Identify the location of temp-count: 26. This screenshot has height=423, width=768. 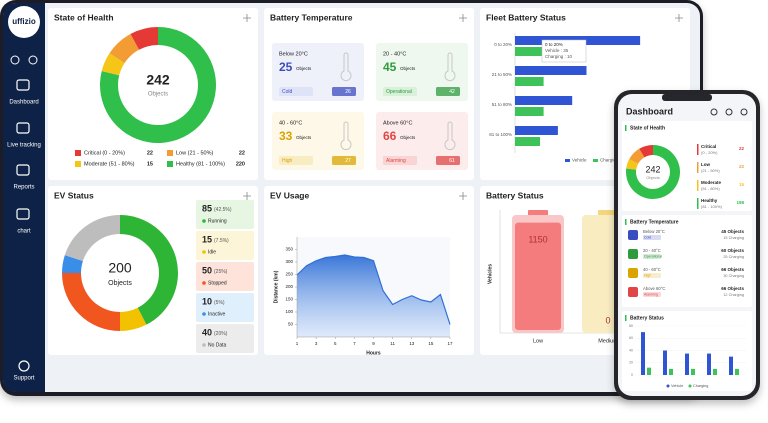
(348, 92).